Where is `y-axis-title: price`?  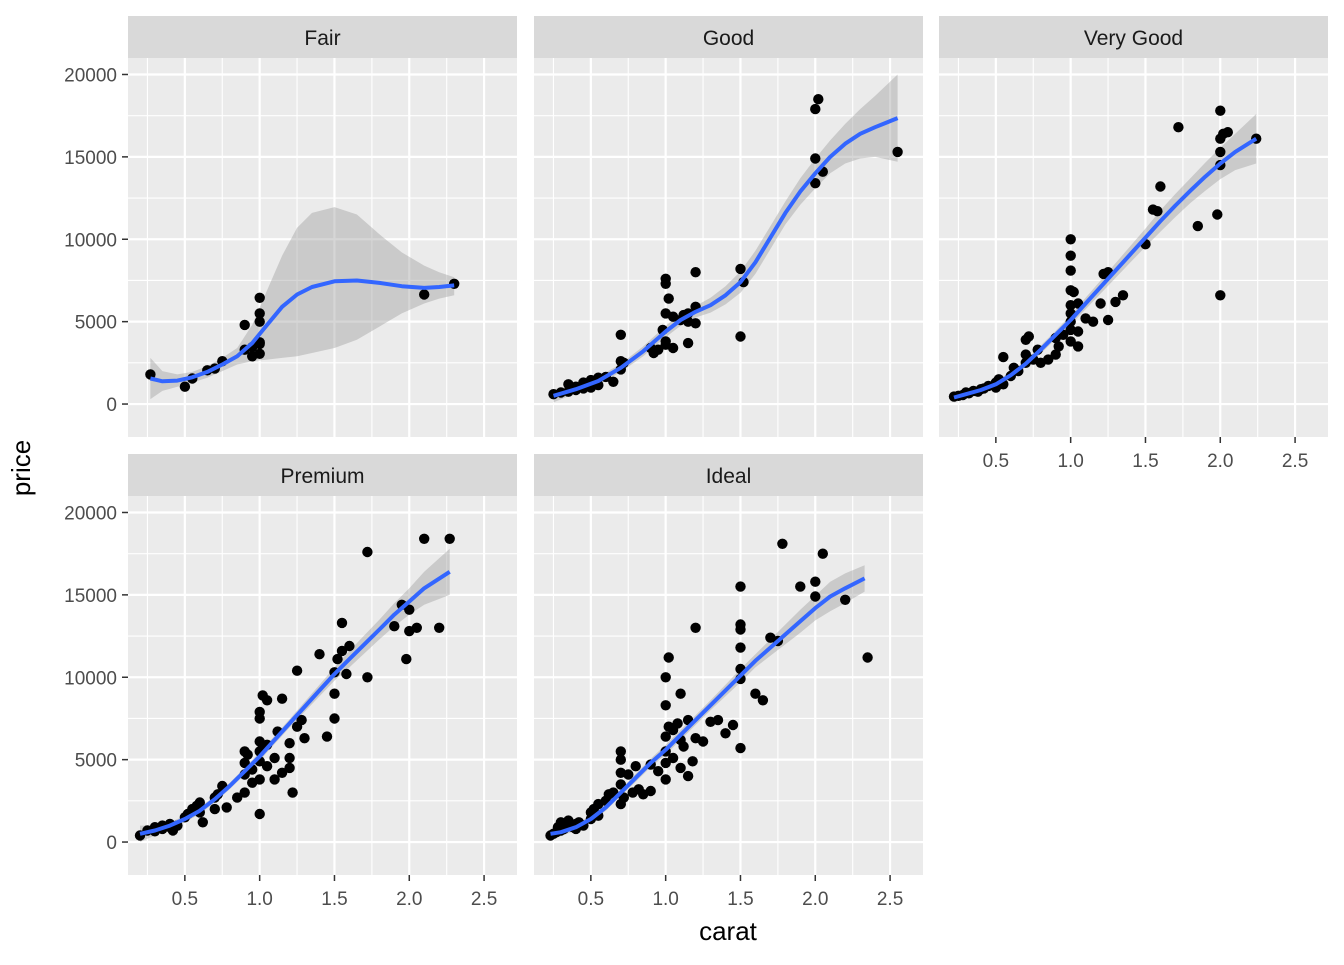 y-axis-title: price is located at coordinates (21, 468).